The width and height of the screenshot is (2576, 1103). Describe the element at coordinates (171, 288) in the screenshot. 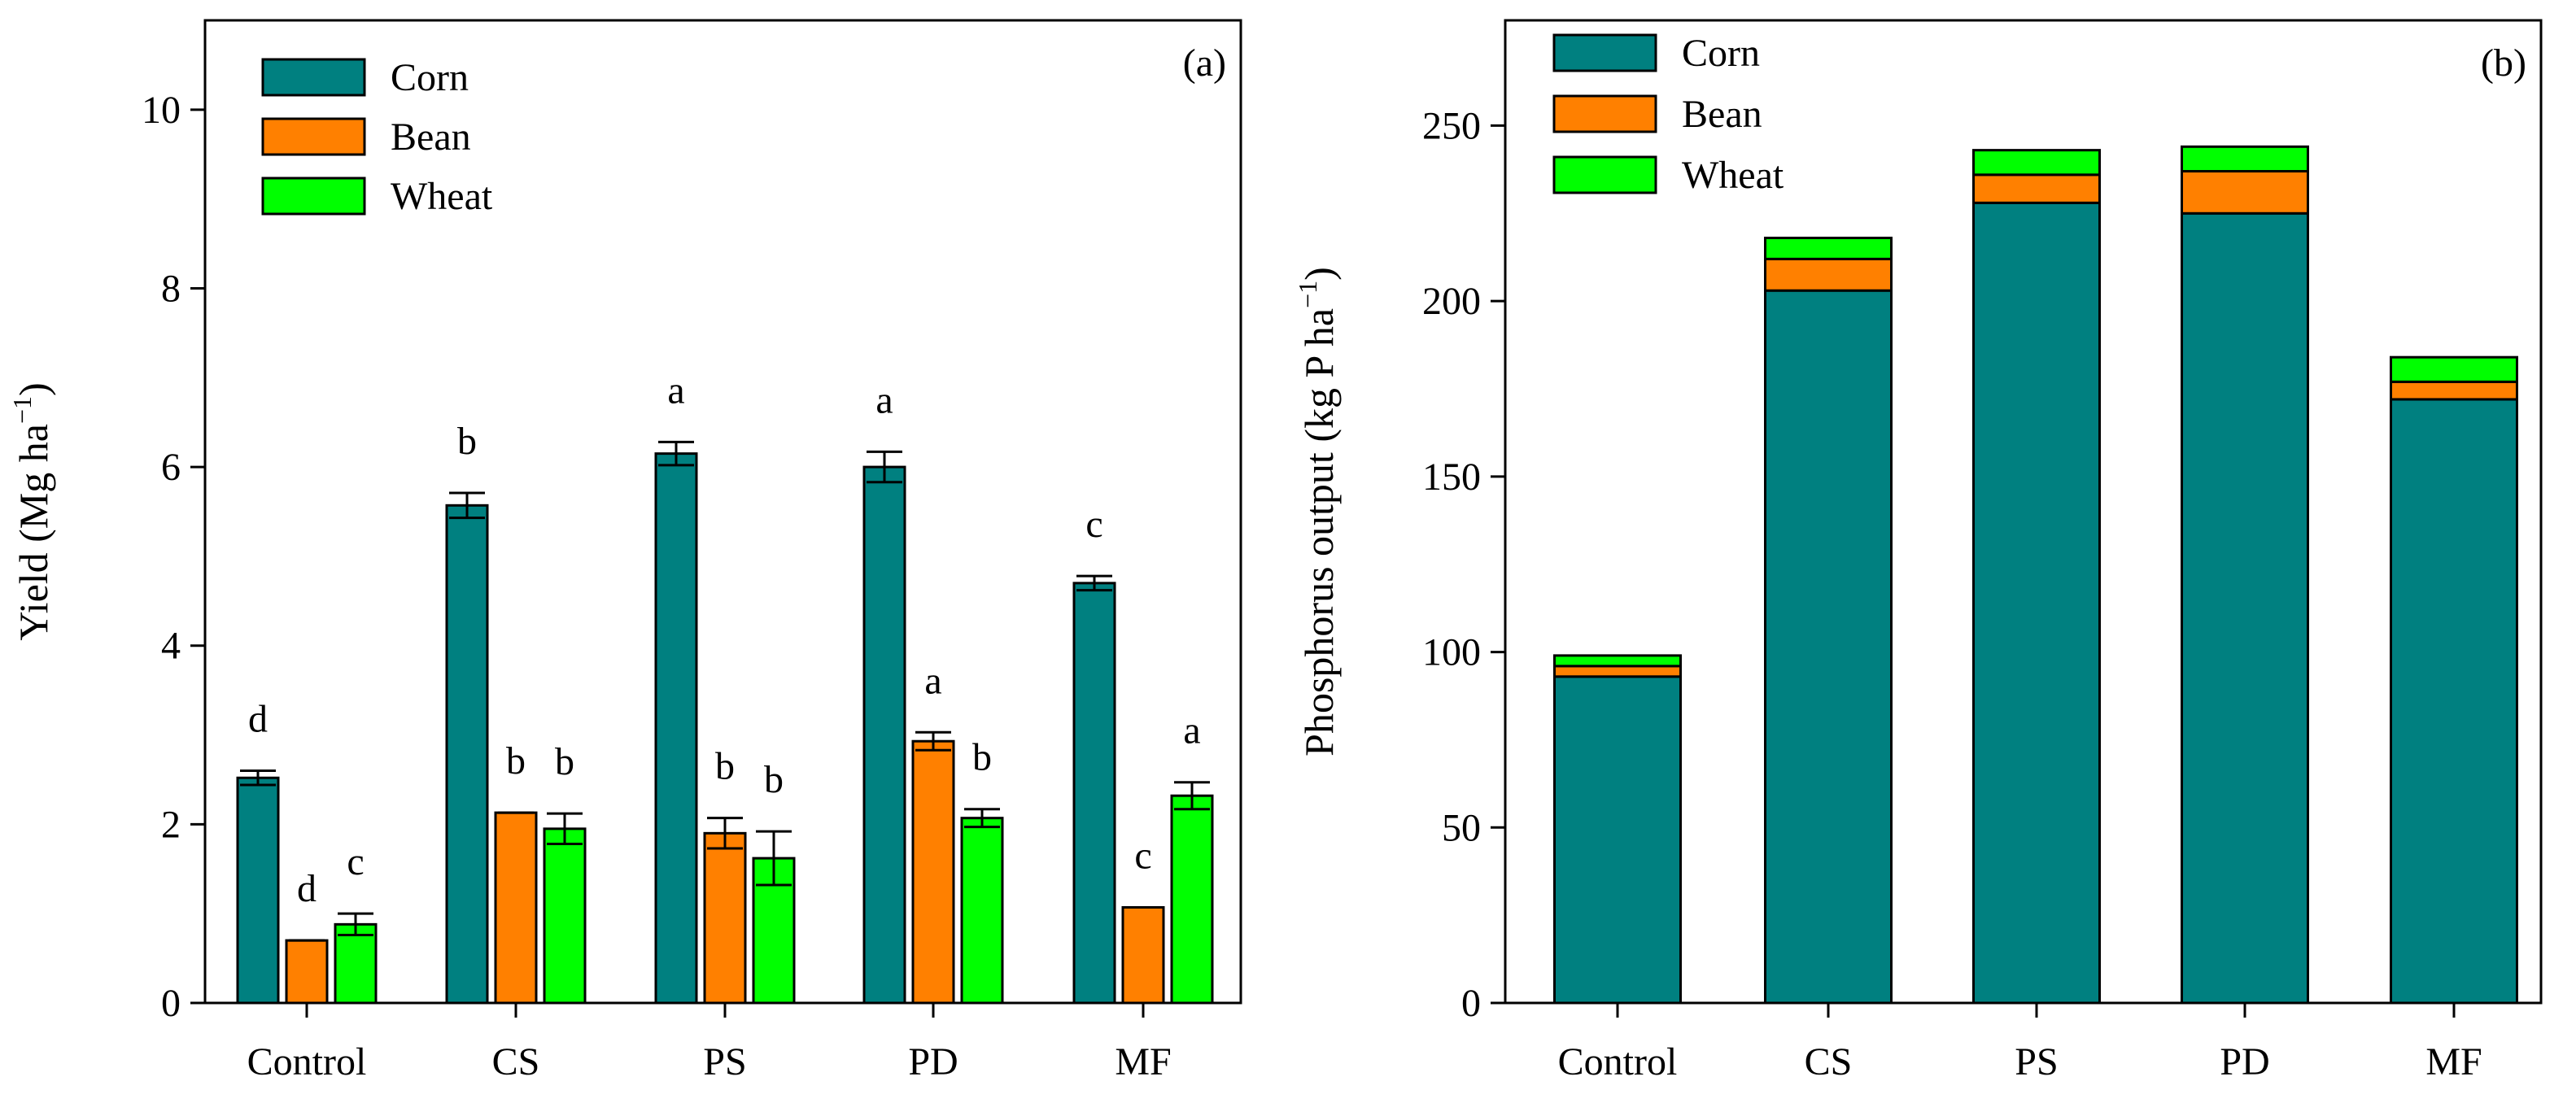

I see `y-tick-label: 8` at that location.